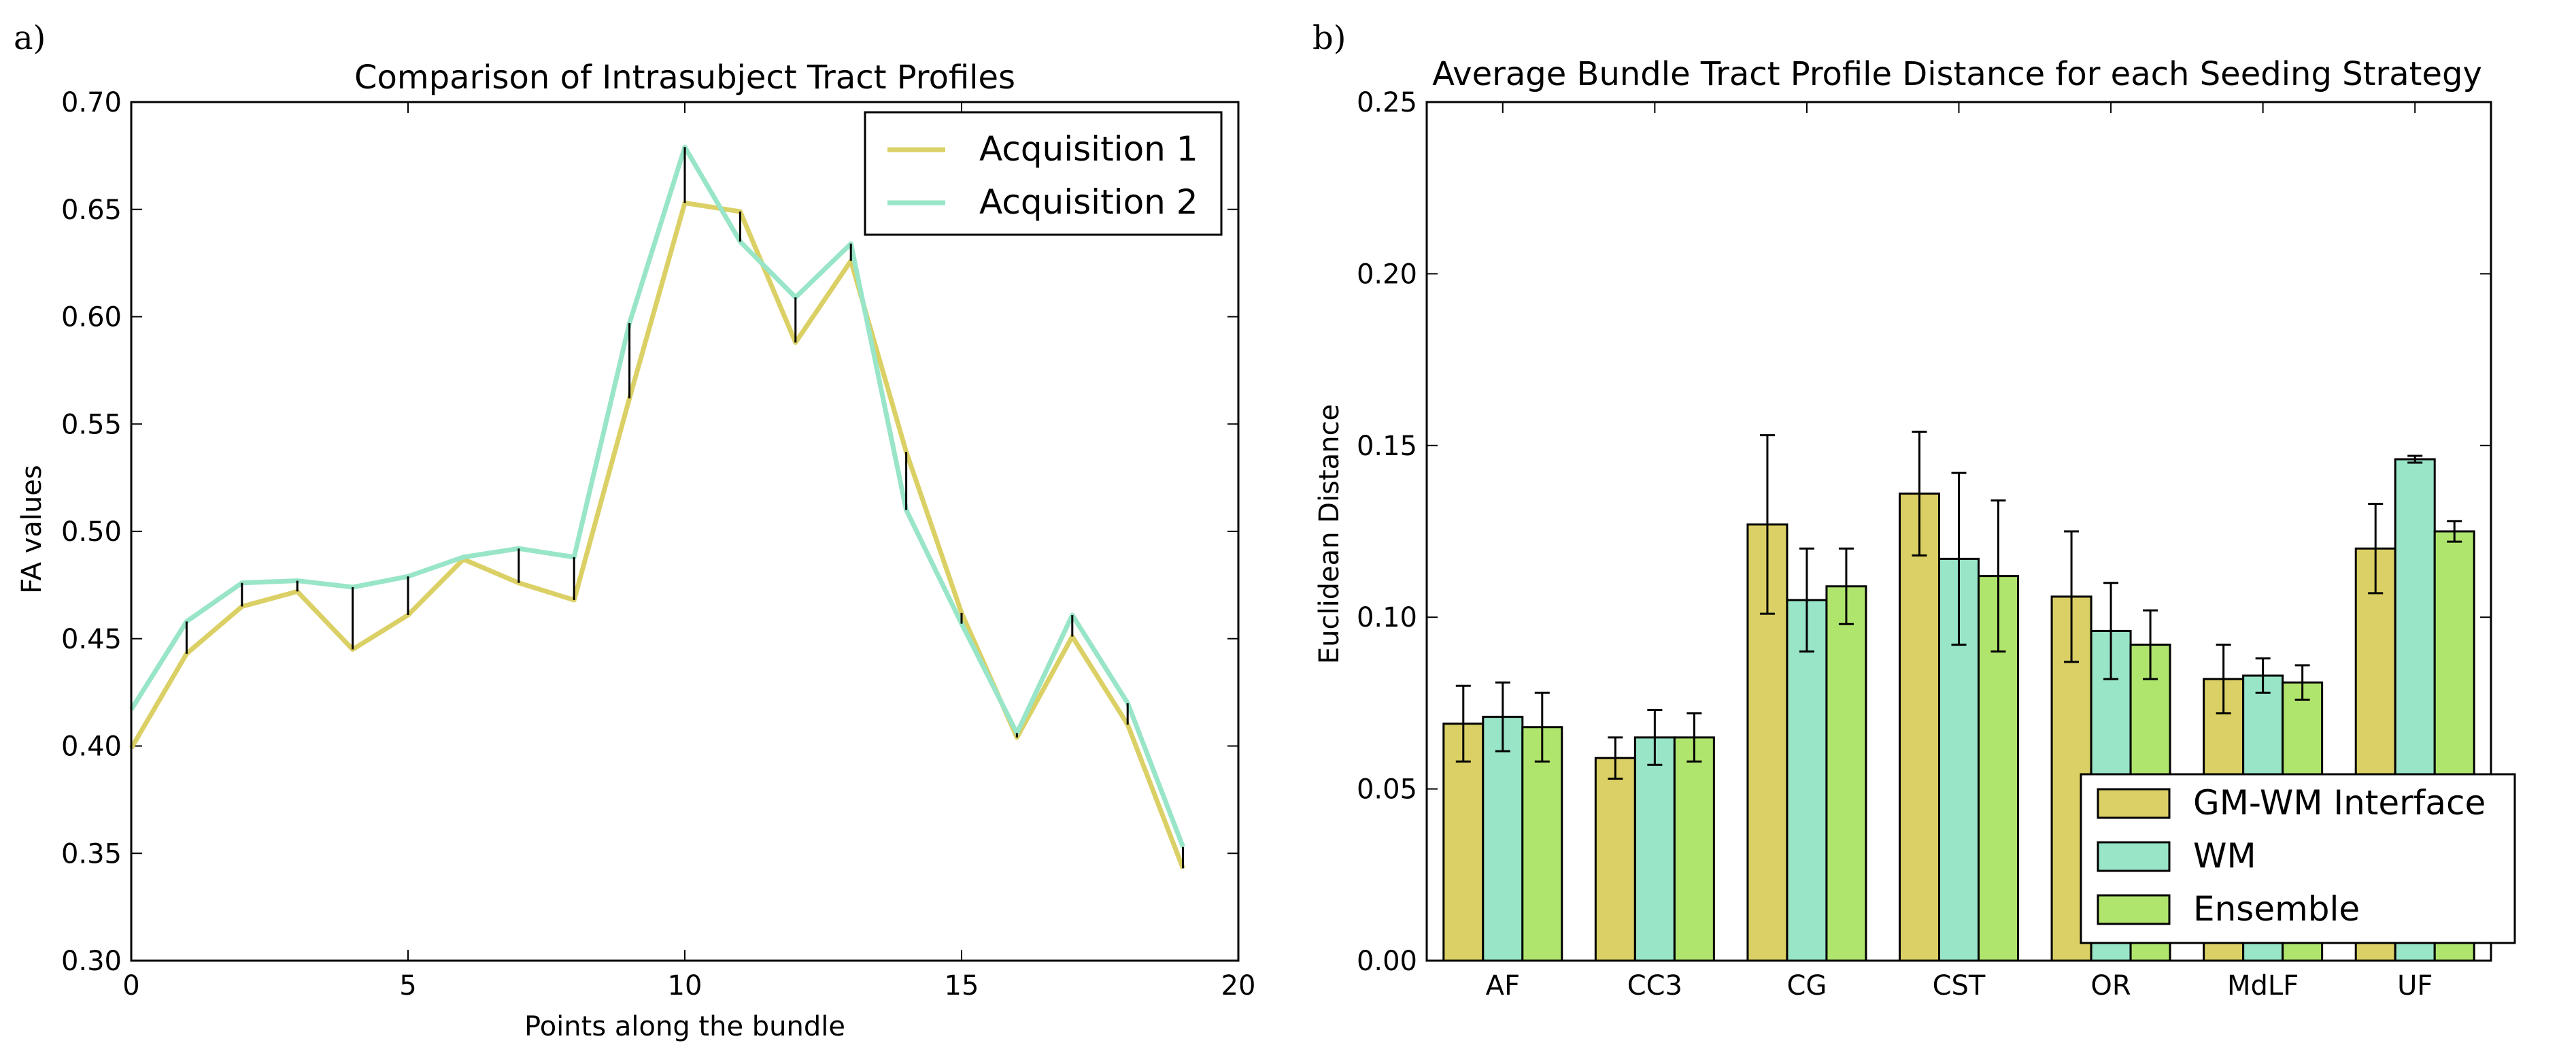  I want to click on panel-a-ytick-label: 0.50, so click(91, 532).